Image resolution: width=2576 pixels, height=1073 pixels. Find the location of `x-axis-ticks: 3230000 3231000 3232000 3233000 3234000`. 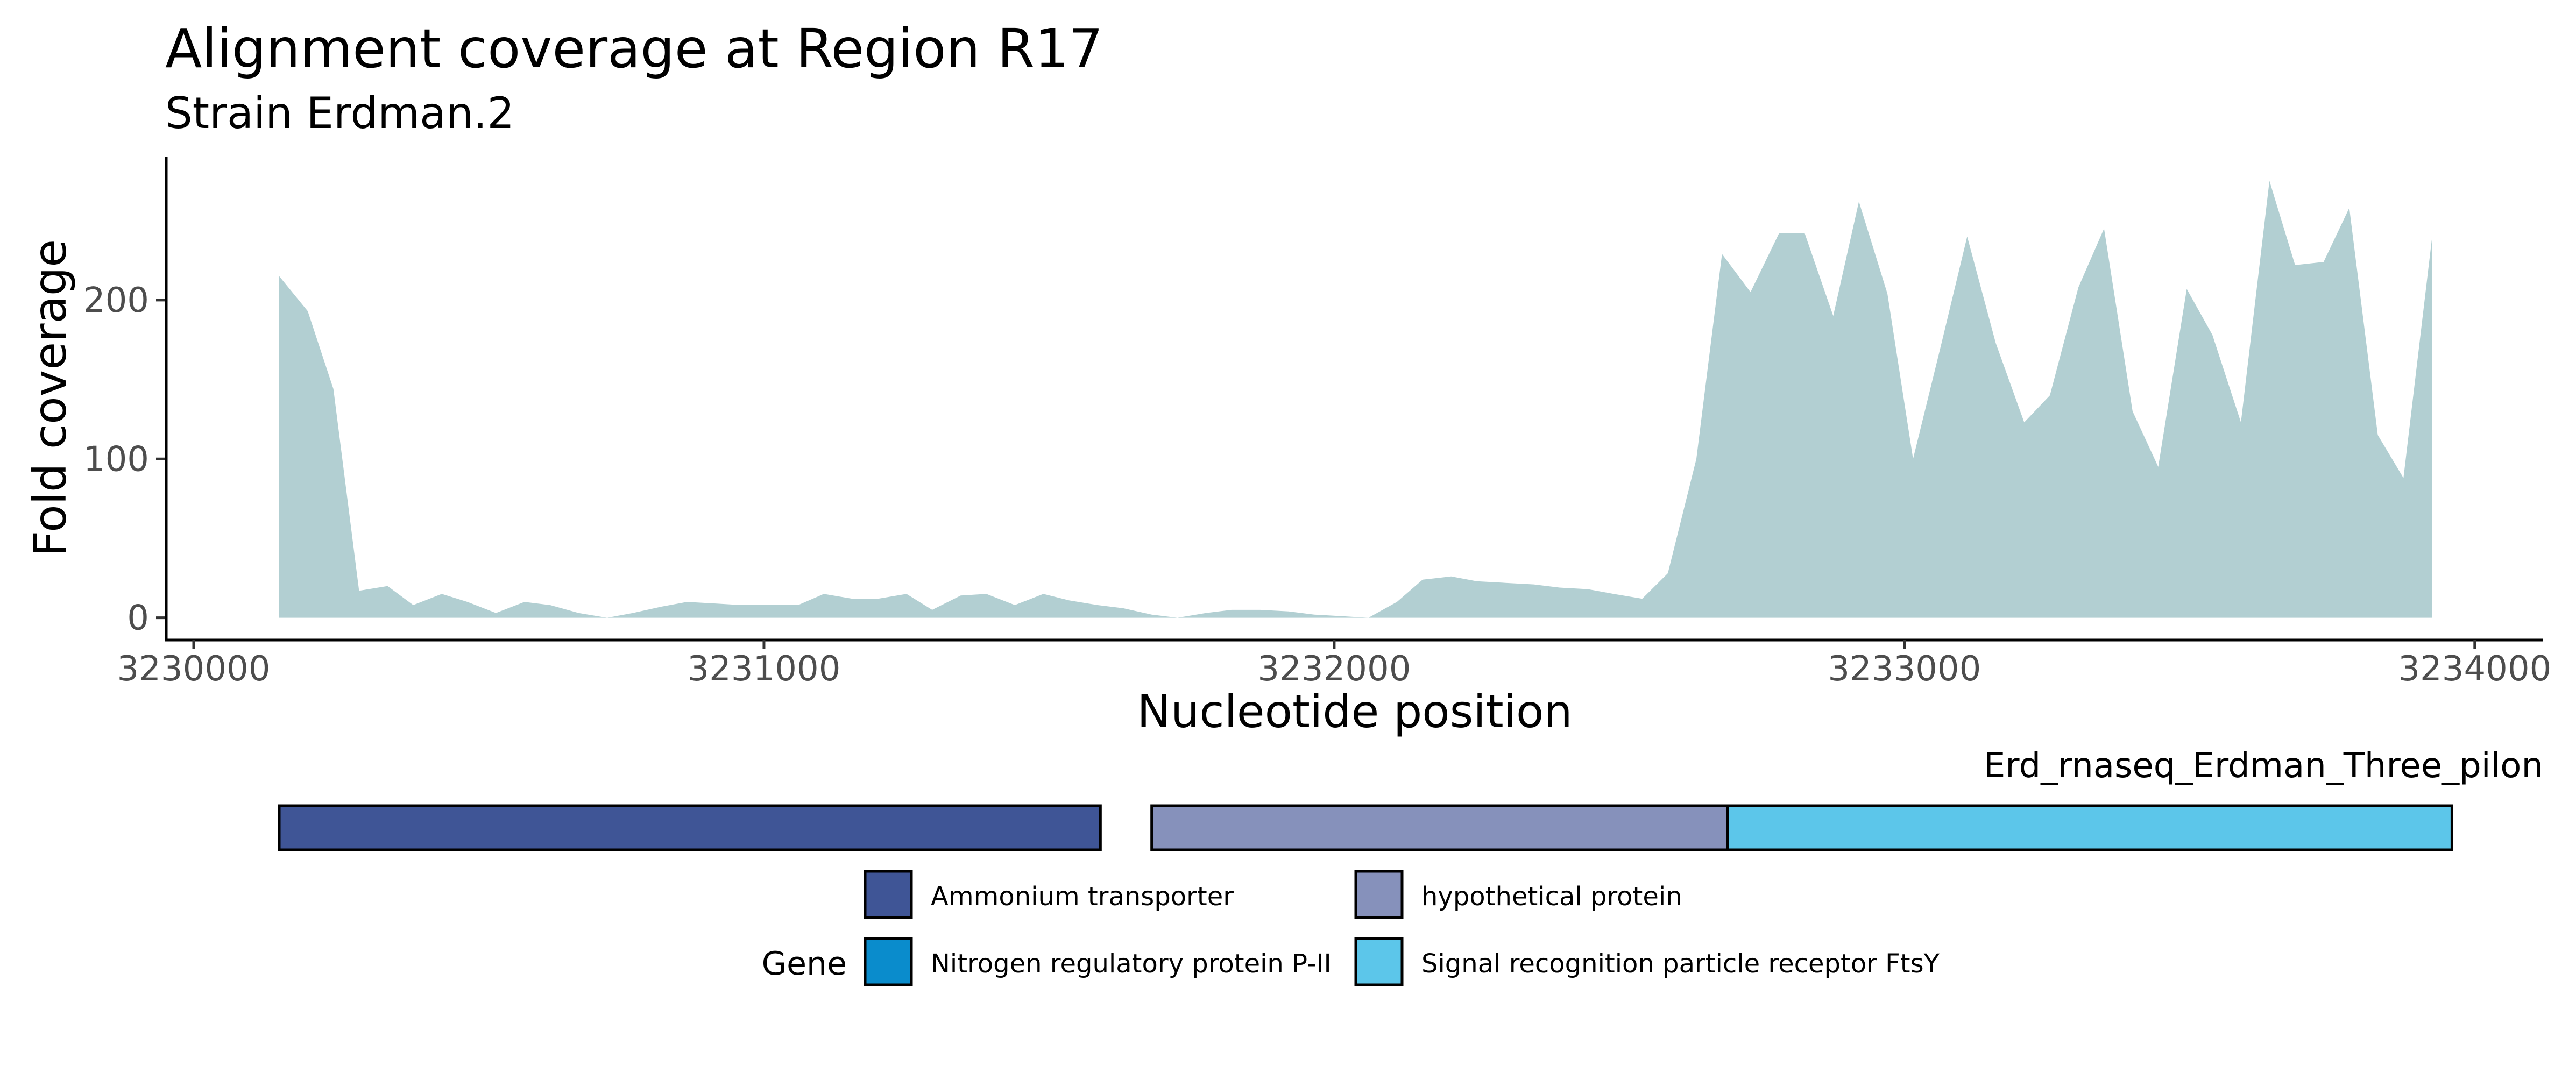

x-axis-ticks: 3230000 3231000 3232000 3233000 3234000 is located at coordinates (1334, 664).